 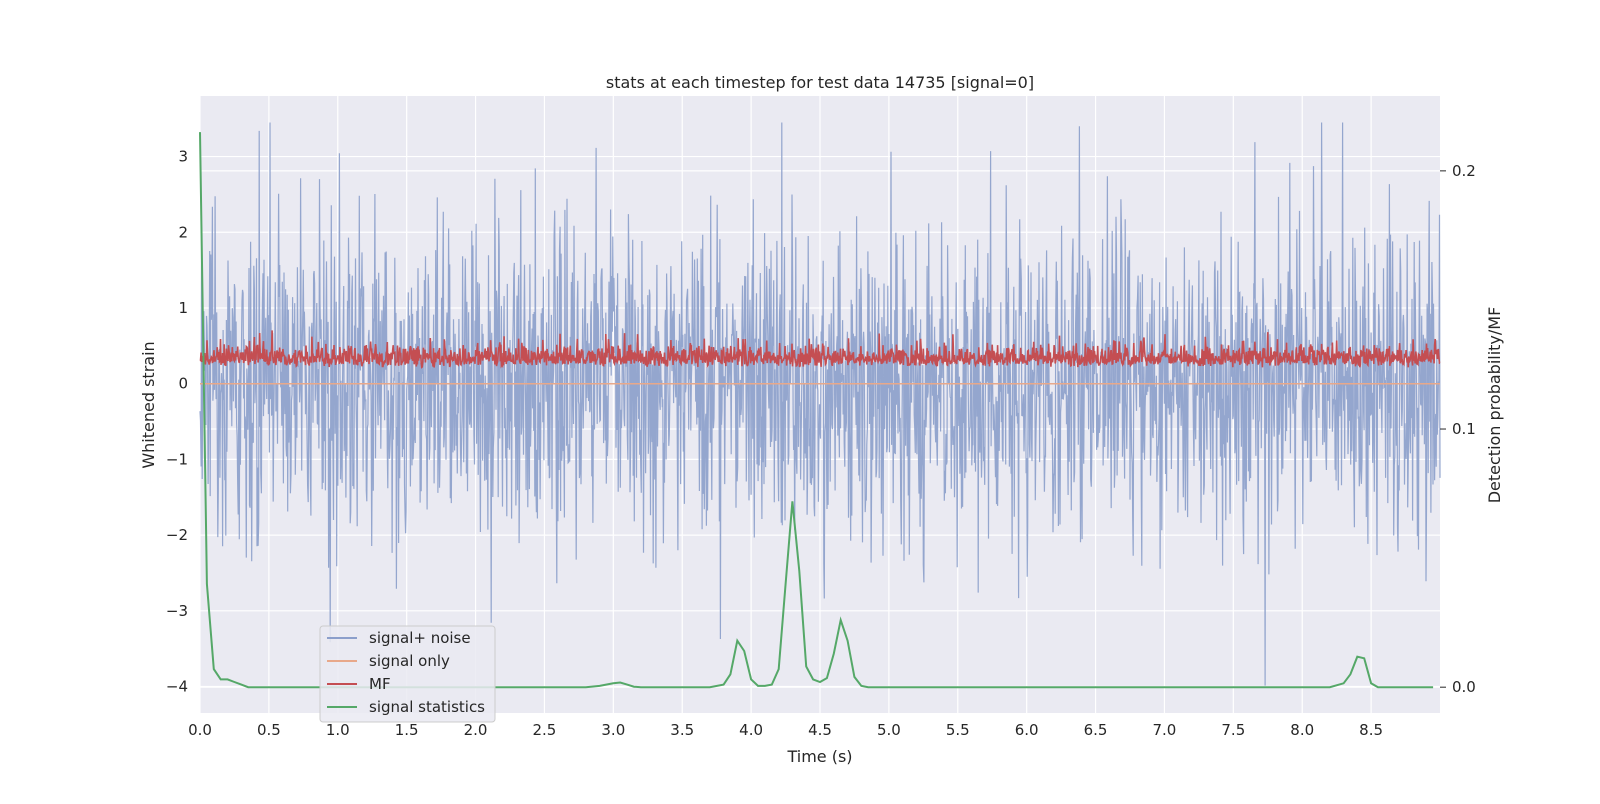 I want to click on legend-label-signal-only: signal only, so click(x=409, y=661).